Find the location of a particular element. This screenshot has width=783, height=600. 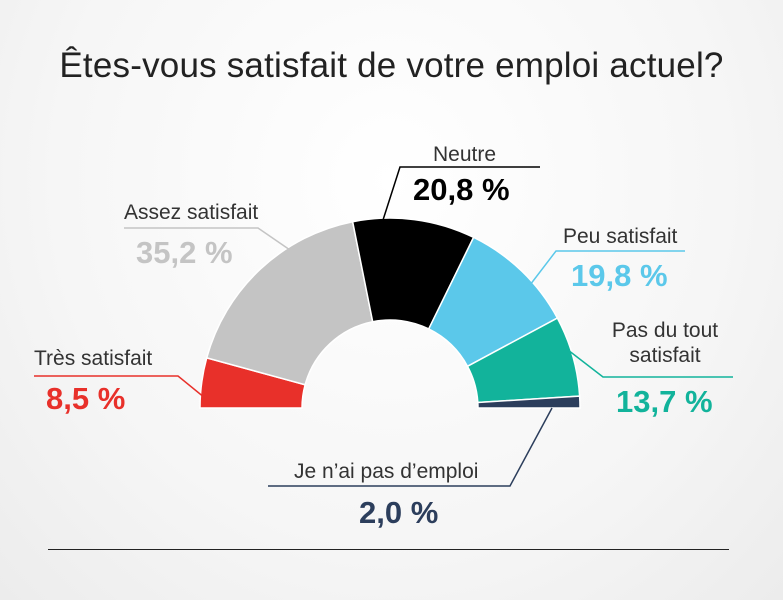

value-assez-satisfait: 35,2 % is located at coordinates (184, 252).